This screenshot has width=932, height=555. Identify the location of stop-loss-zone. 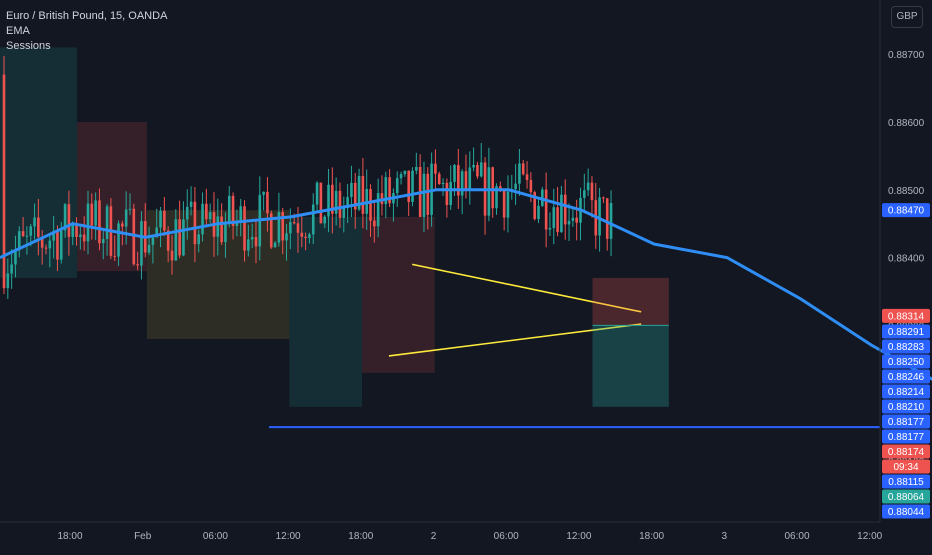
(630, 301).